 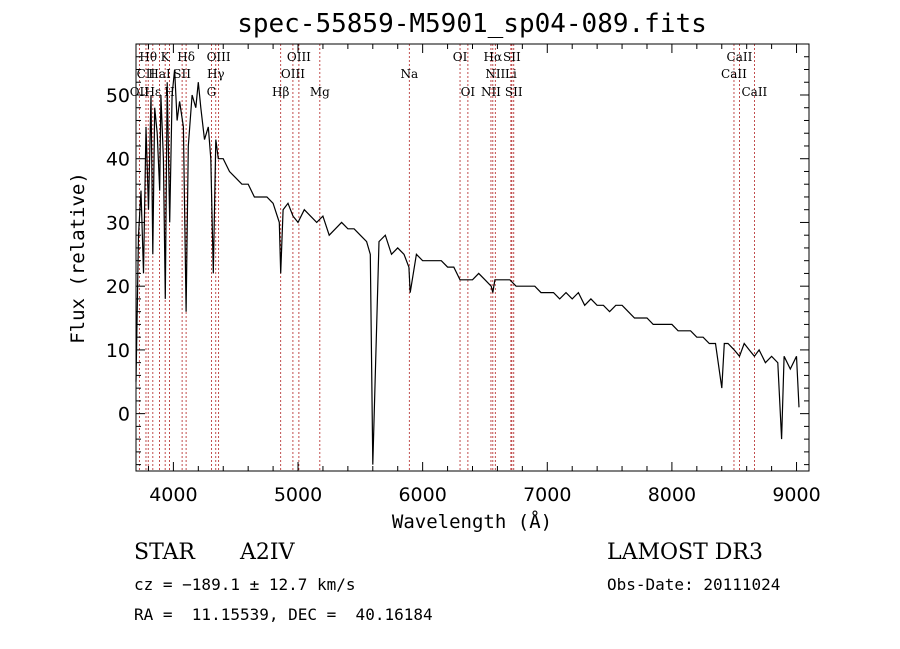 What do you see at coordinates (320, 92) in the screenshot?
I see `spectral-line-label: Mg` at bounding box center [320, 92].